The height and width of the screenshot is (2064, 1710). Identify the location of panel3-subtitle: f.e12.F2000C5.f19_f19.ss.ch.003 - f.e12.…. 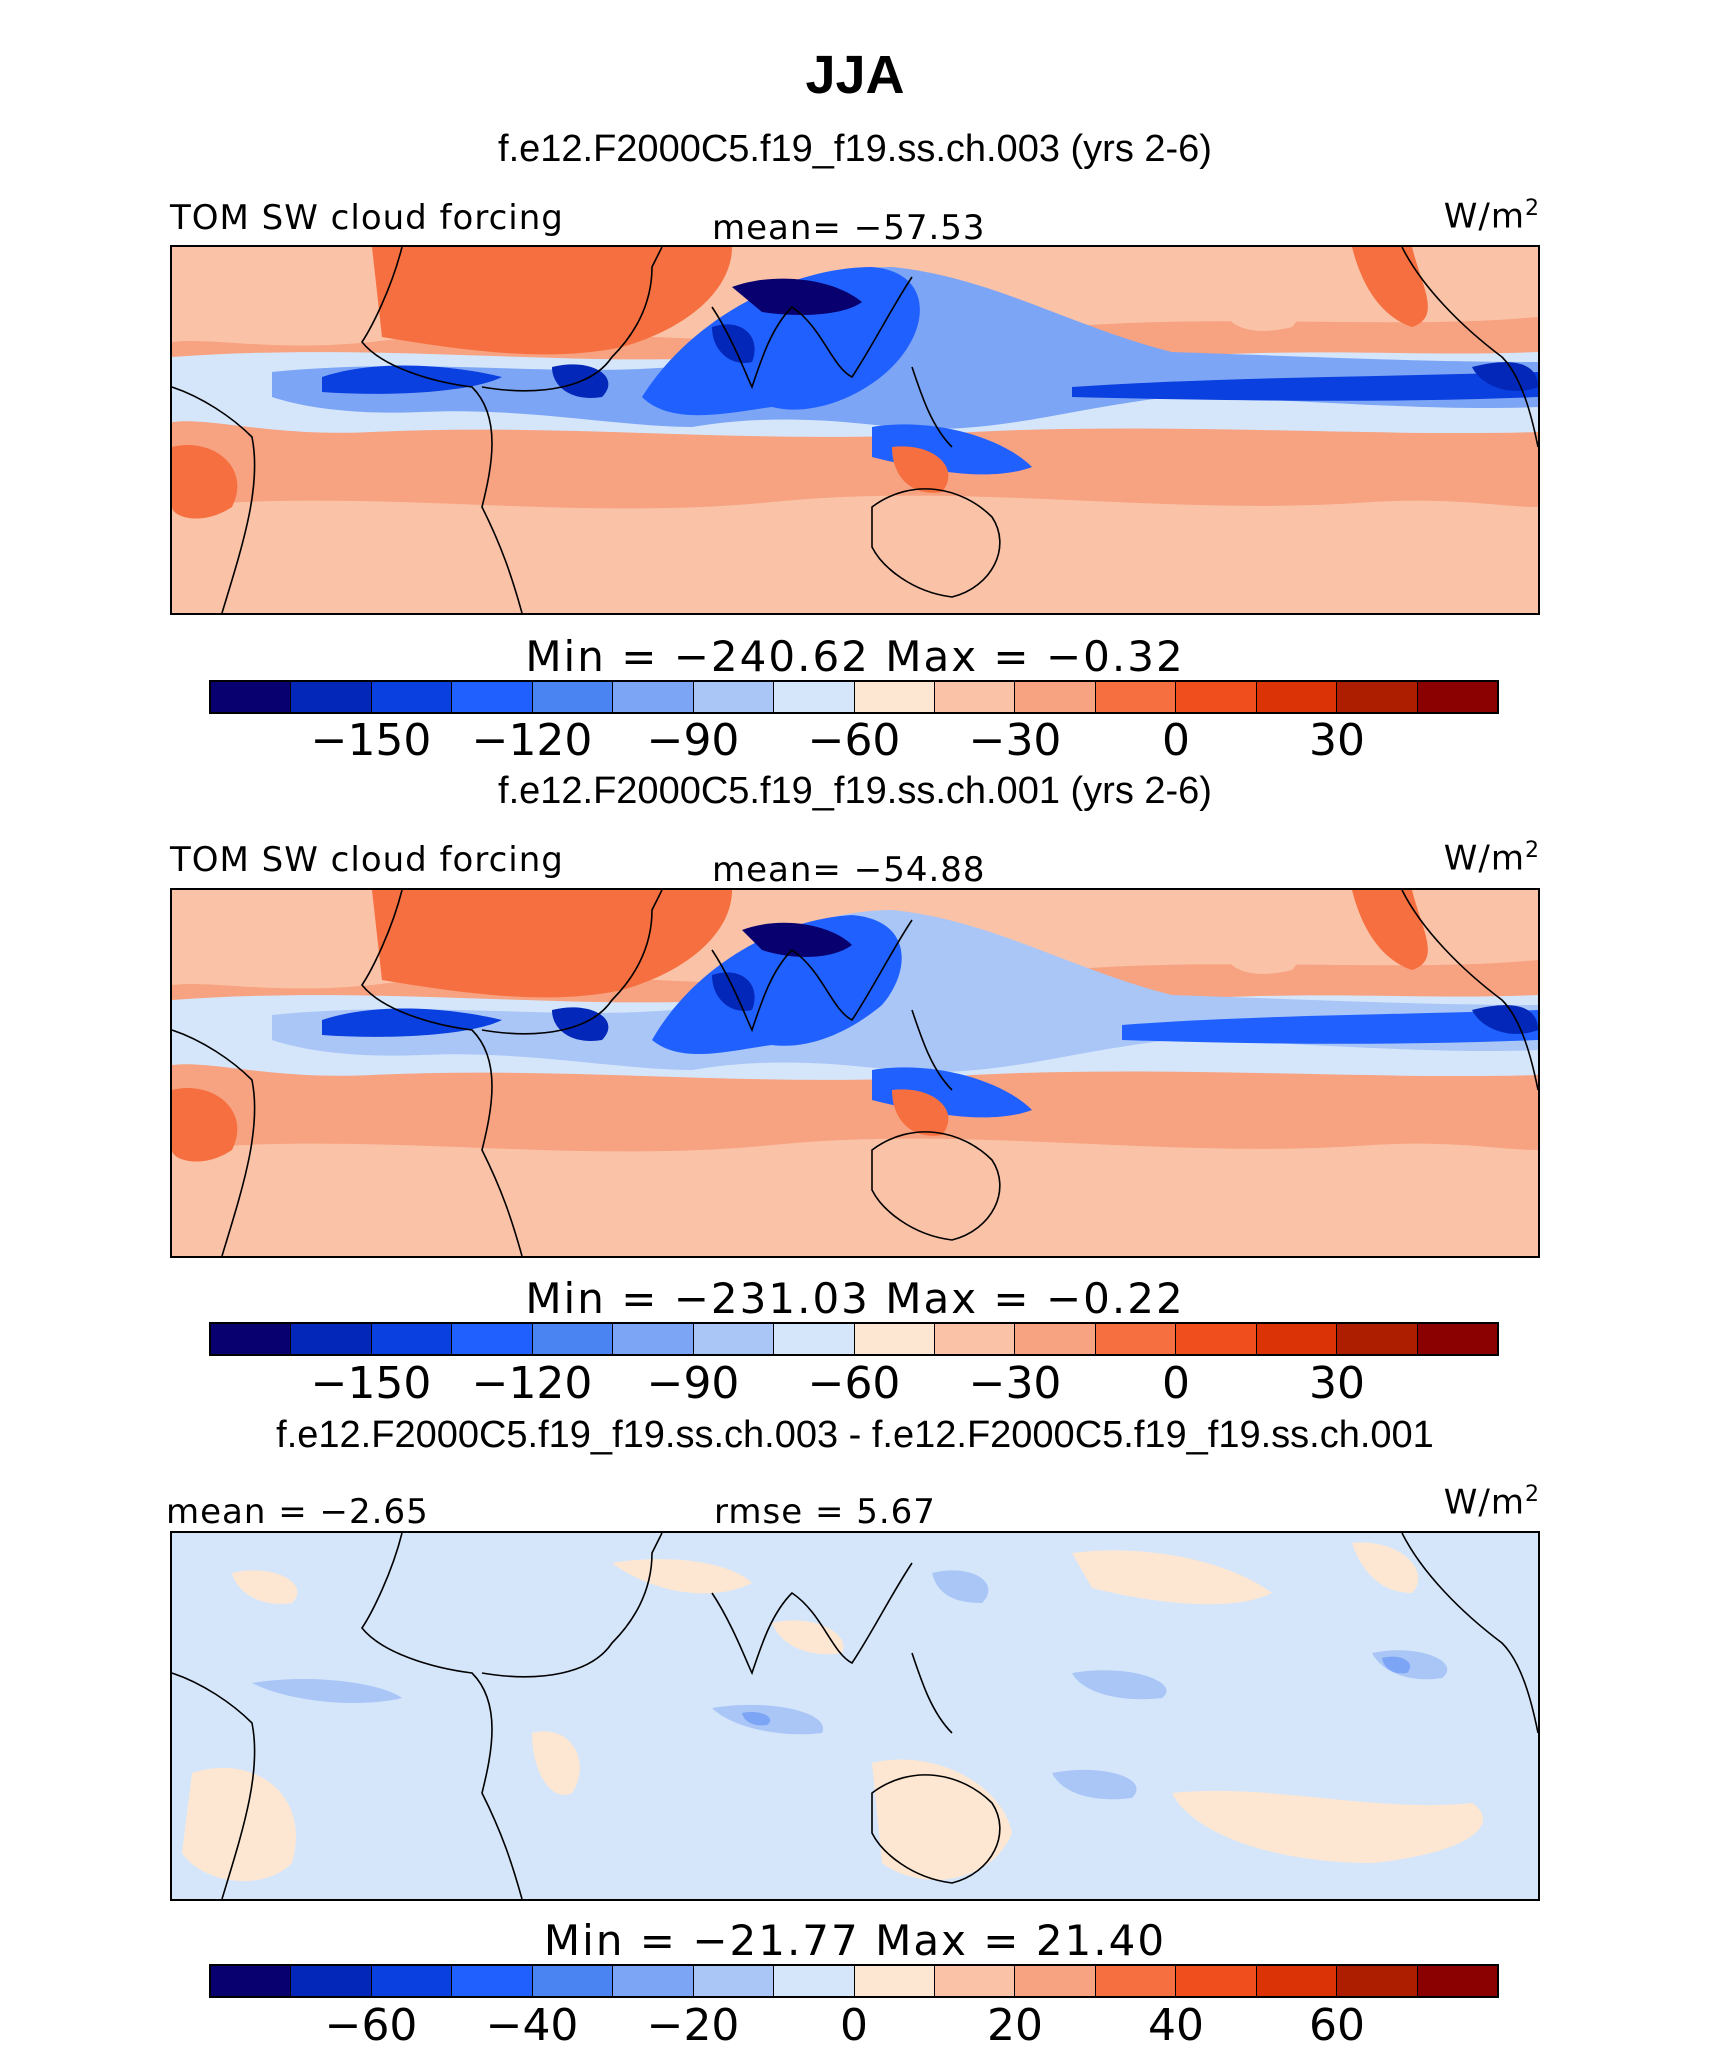
(855, 1435).